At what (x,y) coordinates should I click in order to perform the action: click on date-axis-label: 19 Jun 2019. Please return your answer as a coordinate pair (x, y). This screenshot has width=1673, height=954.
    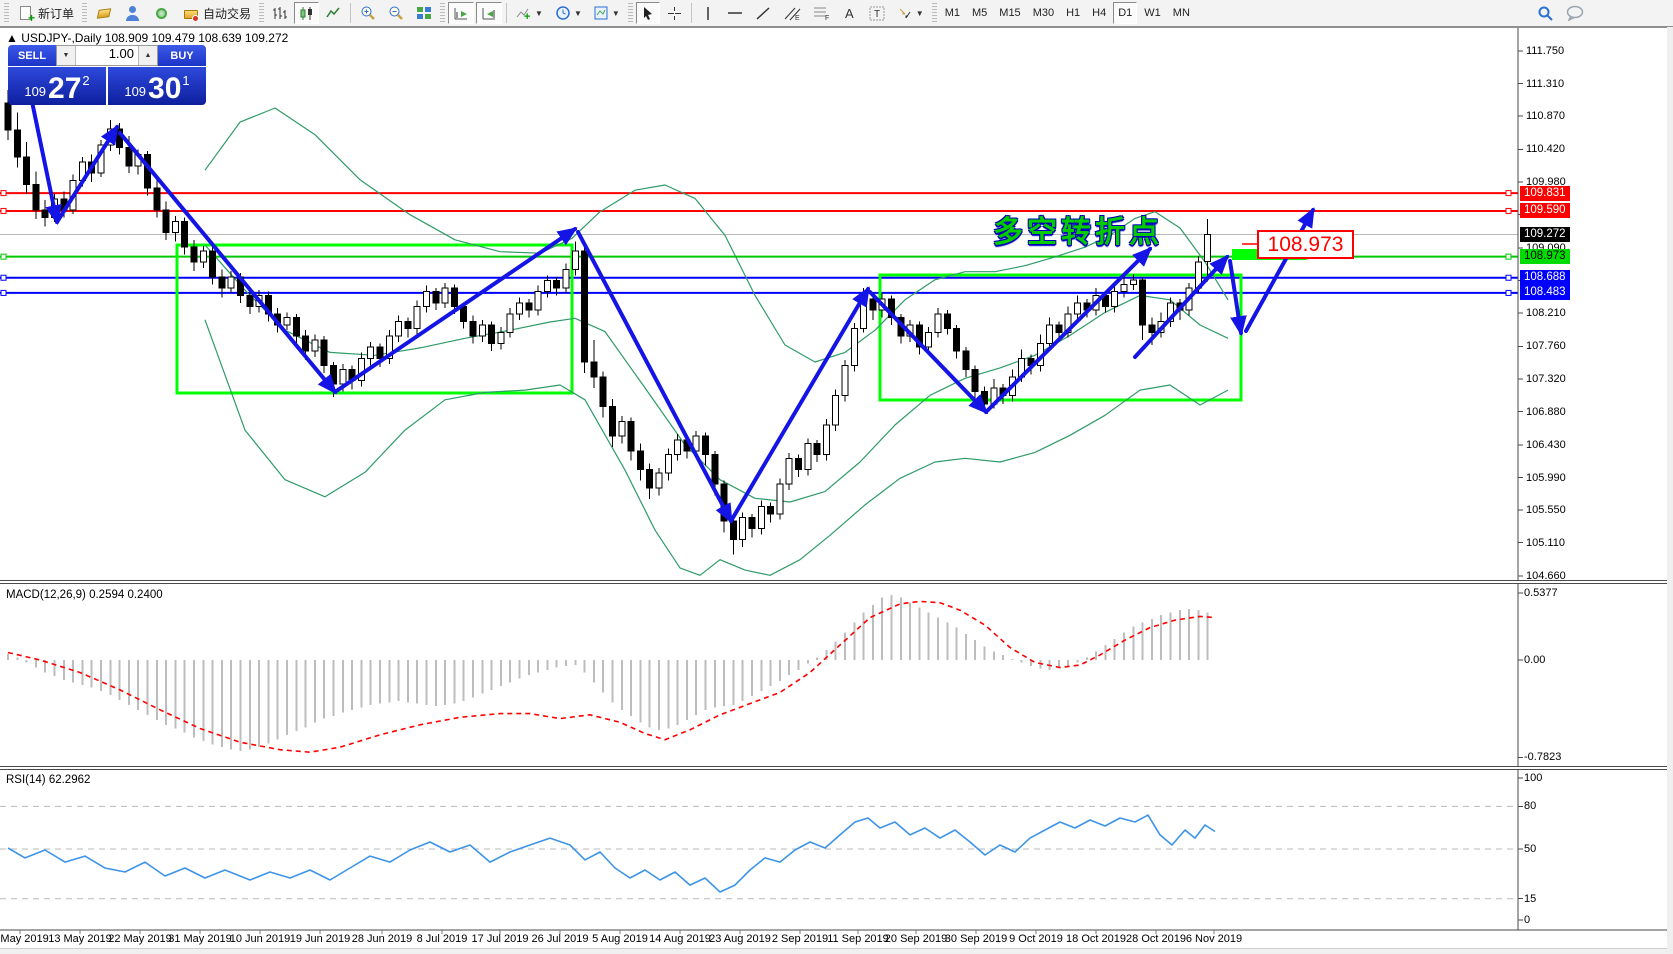
    Looking at the image, I should click on (320, 939).